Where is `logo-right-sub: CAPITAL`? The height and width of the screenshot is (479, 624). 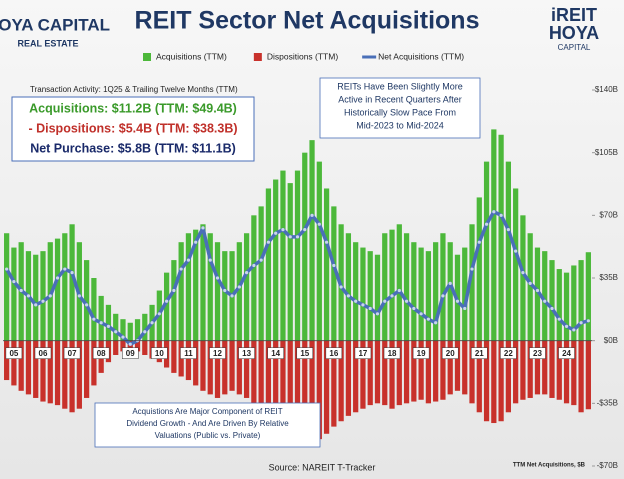
logo-right-sub: CAPITAL is located at coordinates (574, 47).